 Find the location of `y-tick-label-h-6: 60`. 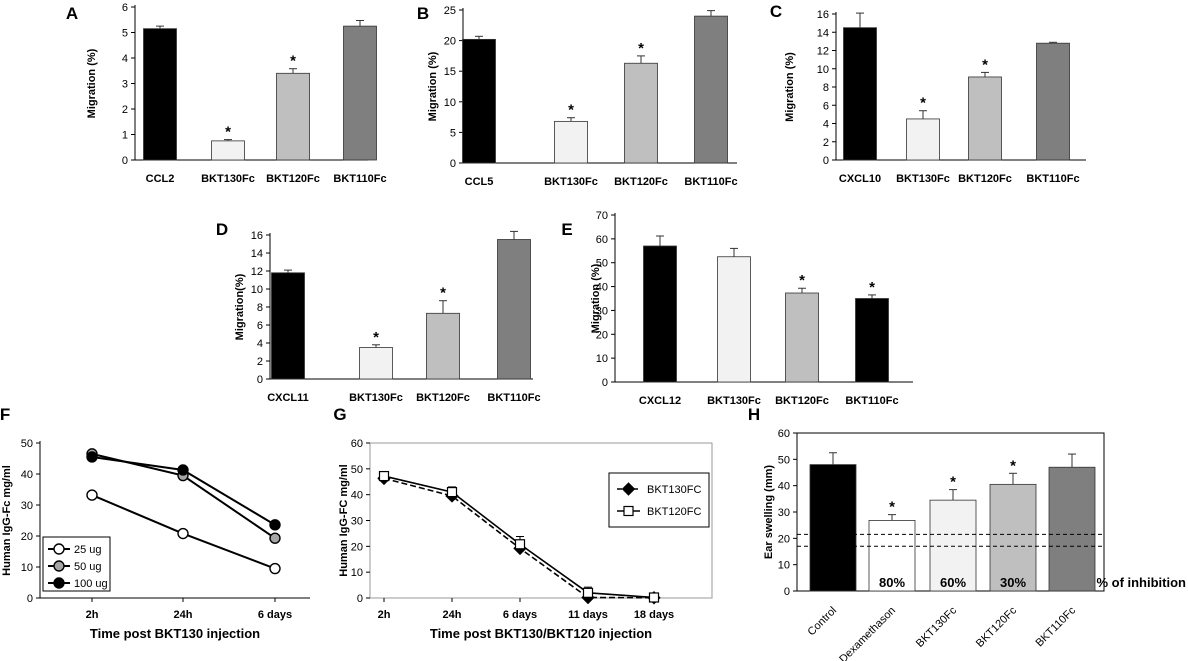

y-tick-label-h-6: 60 is located at coordinates (784, 434).